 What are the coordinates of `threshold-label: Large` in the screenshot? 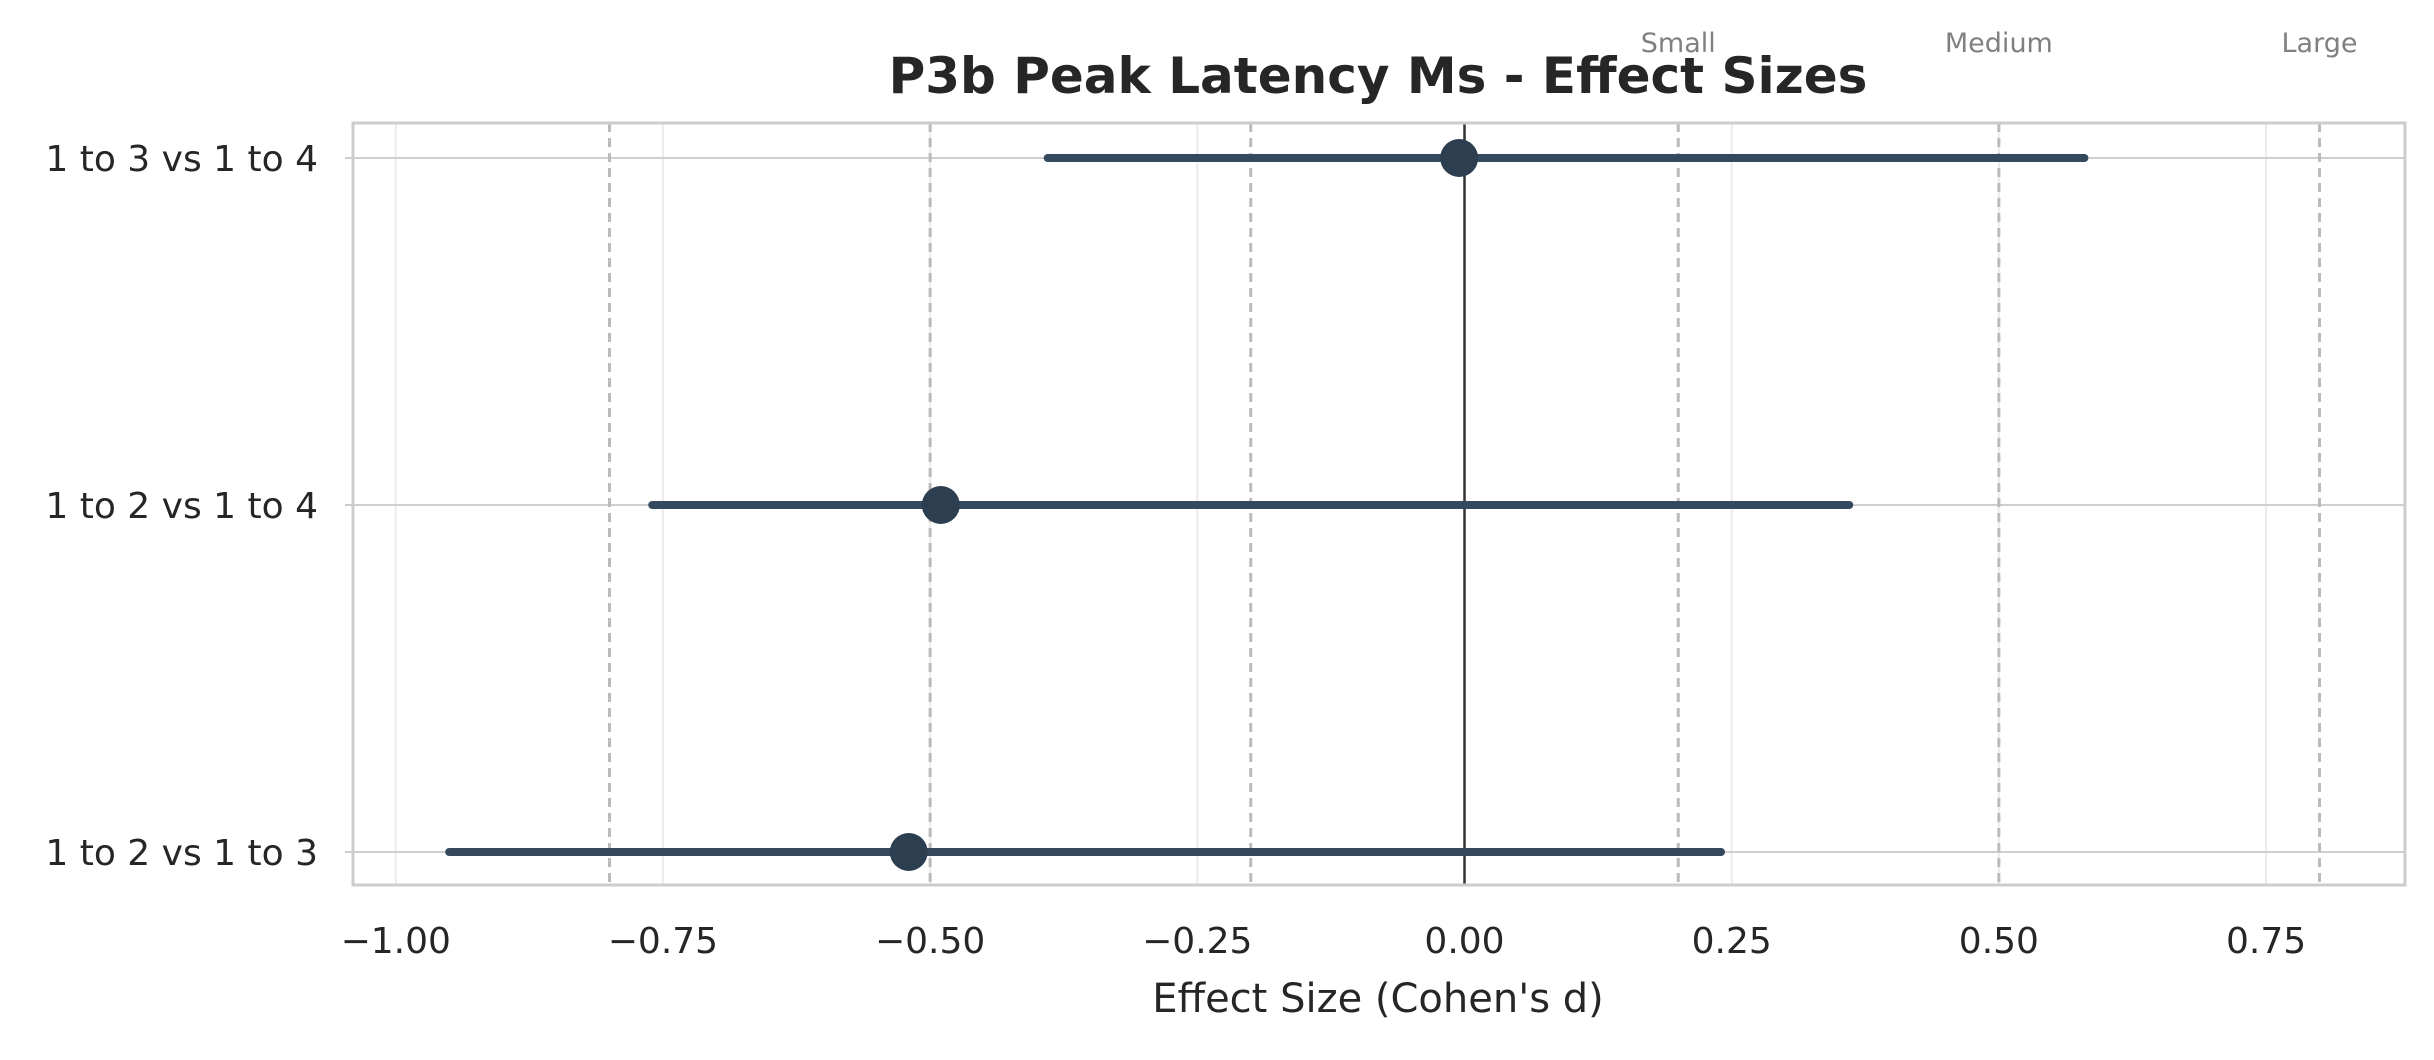 It's located at (2320, 43).